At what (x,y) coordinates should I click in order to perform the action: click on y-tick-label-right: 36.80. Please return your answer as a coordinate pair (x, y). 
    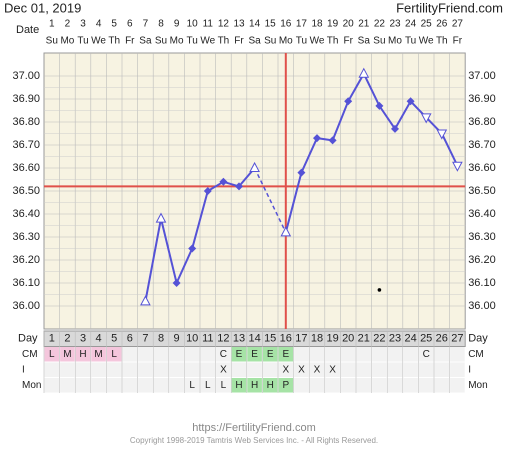
    Looking at the image, I should click on (482, 122).